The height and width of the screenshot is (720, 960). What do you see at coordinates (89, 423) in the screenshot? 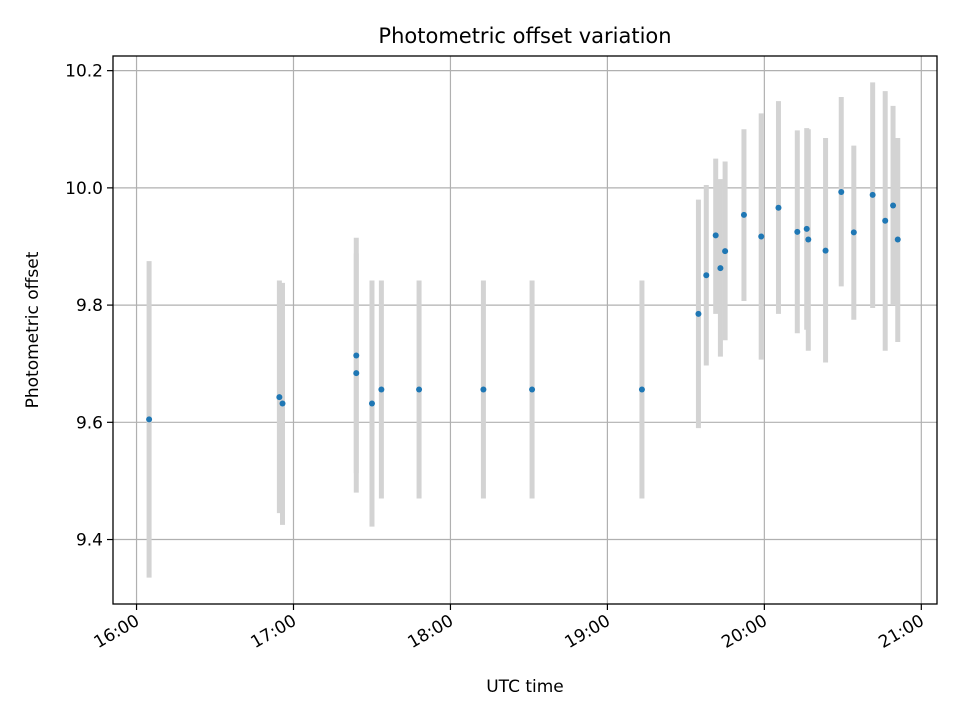
I see `y-tick-label: 9.6` at bounding box center [89, 423].